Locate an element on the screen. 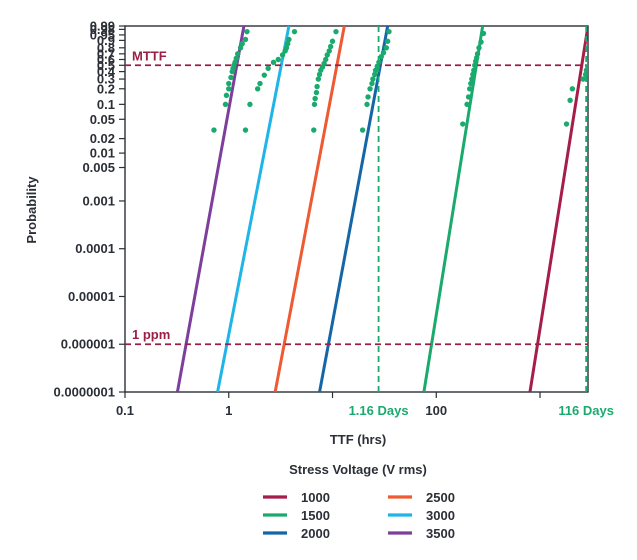 The width and height of the screenshot is (637, 560). y-tick-label-16: 0.001 is located at coordinates (98, 200).